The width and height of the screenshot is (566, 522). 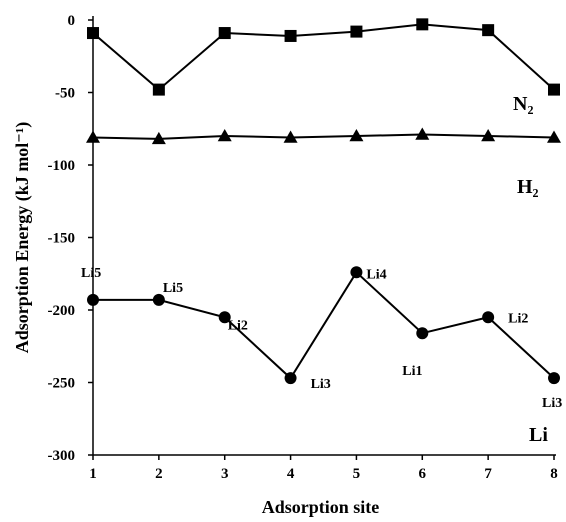 I want to click on x-tick-label: 7, so click(x=488, y=474).